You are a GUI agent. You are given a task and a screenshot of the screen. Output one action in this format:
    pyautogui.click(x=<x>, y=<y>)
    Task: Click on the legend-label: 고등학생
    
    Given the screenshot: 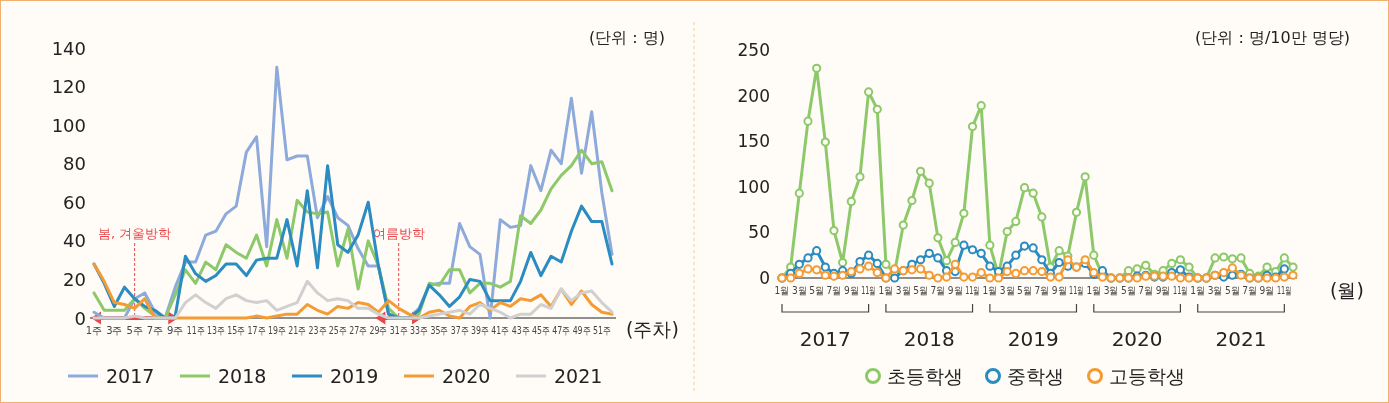 What is the action you would take?
    pyautogui.click(x=1147, y=376)
    